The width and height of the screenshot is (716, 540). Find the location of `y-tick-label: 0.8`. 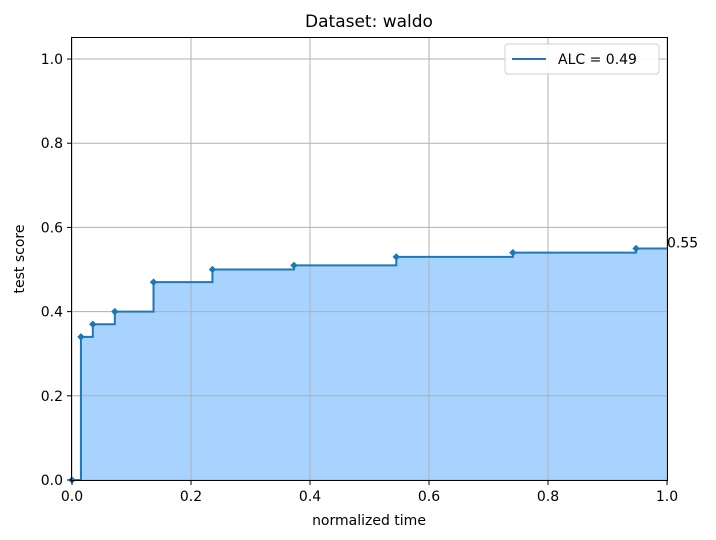

y-tick-label: 0.8 is located at coordinates (52, 144).